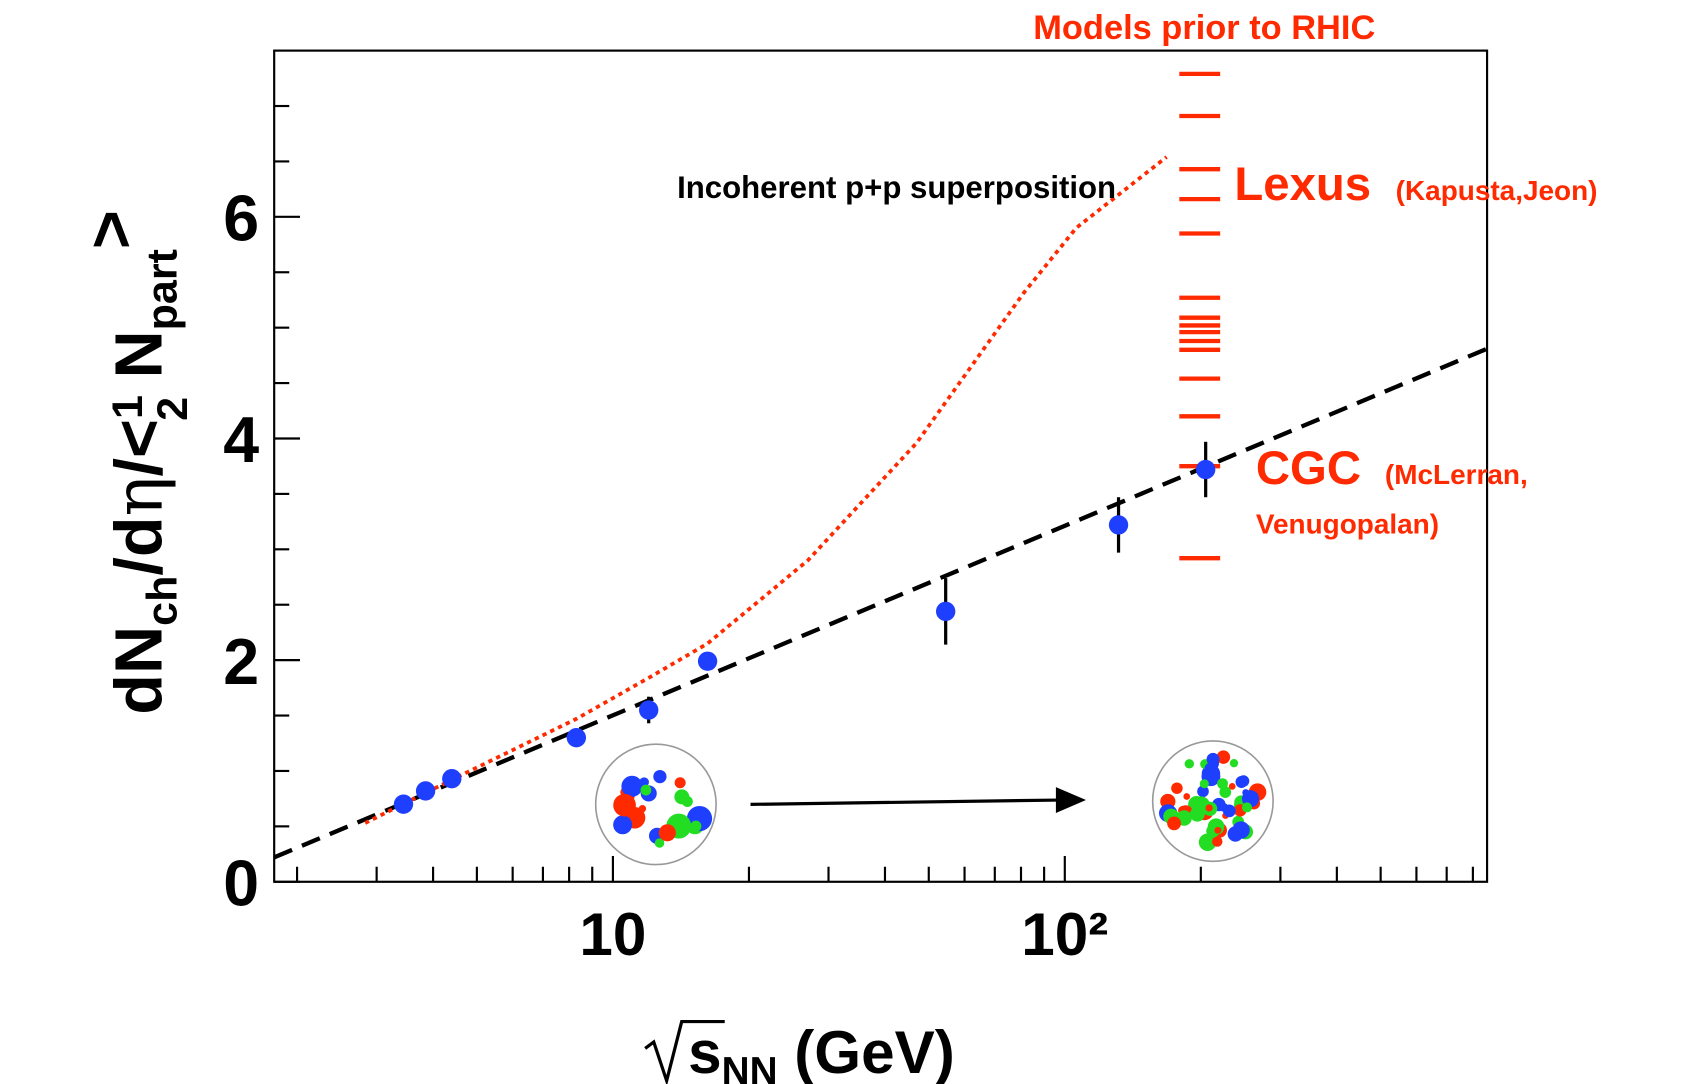  What do you see at coordinates (111, 229) in the screenshot?
I see `y-label-part: >` at bounding box center [111, 229].